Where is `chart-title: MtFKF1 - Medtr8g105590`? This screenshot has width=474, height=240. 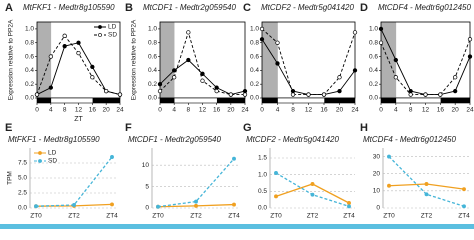
chart-title: MtFKF1 - Medtr8g105590 is located at coordinates (69, 7).